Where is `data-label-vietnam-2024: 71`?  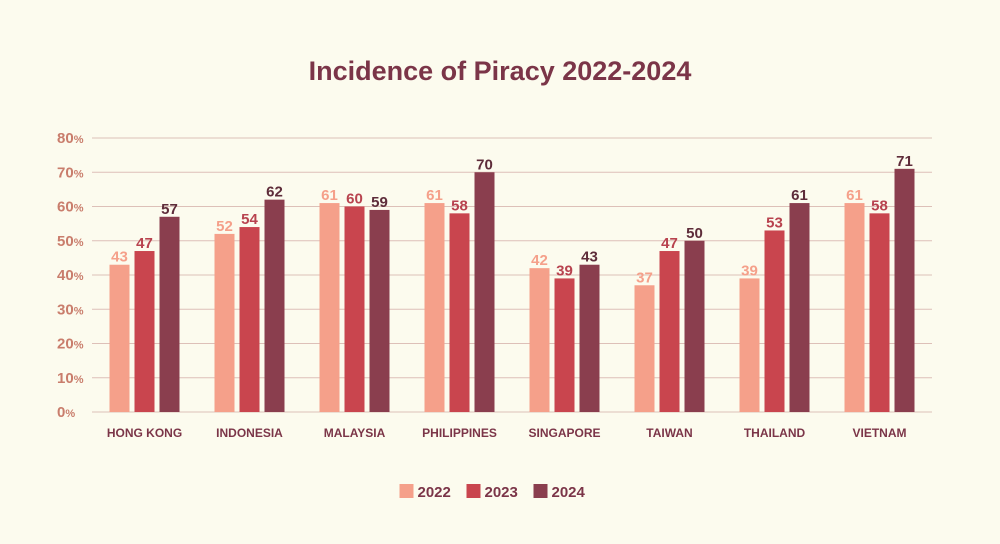
data-label-vietnam-2024: 71 is located at coordinates (904, 161).